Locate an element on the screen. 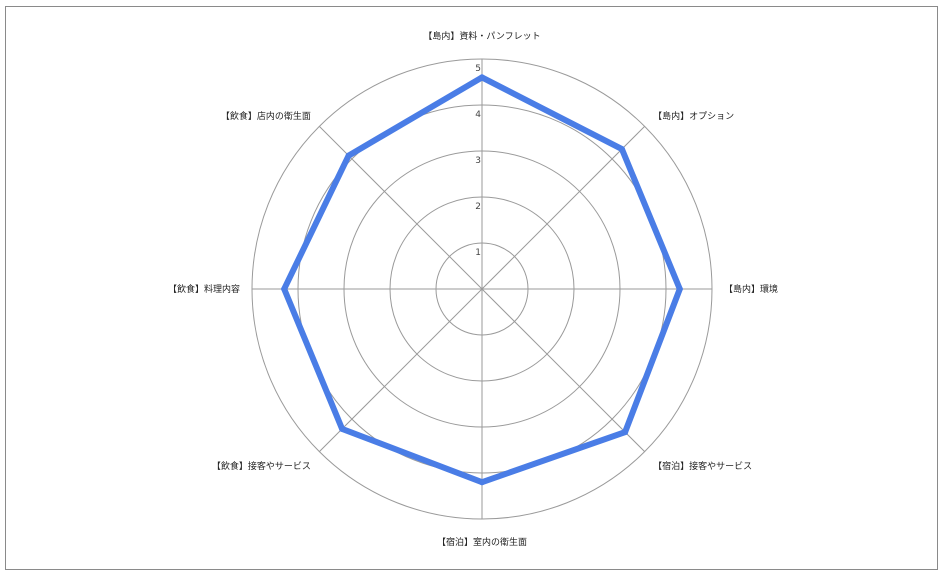 The image size is (944, 574). tick-labels: 1 2 3 4 5 is located at coordinates (478, 161).